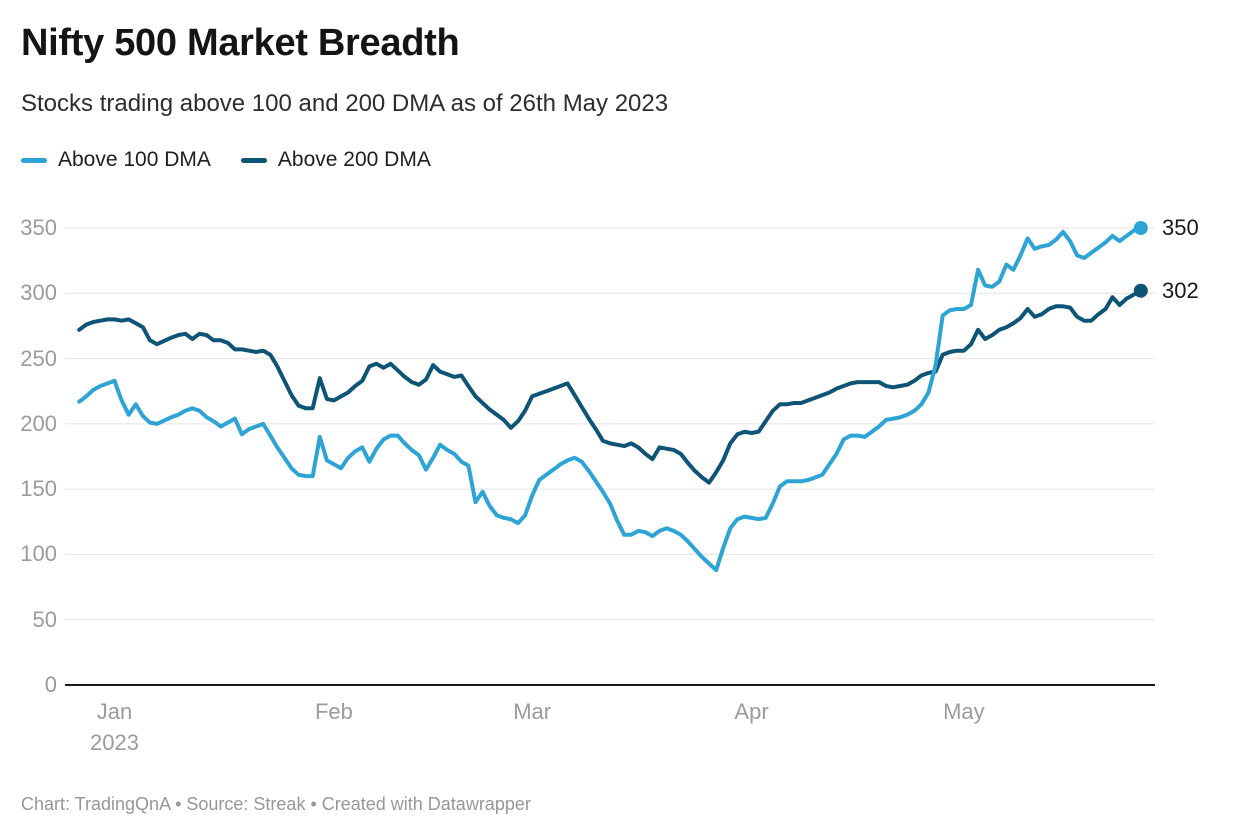 The height and width of the screenshot is (840, 1240). What do you see at coordinates (354, 159) in the screenshot?
I see `legend-label: Above 200 DMA` at bounding box center [354, 159].